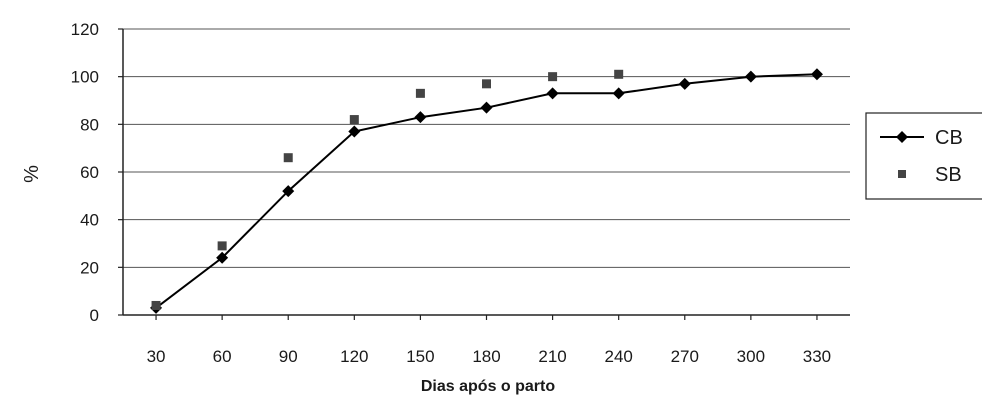 The height and width of the screenshot is (401, 982). I want to click on legend-sb-label: SB, so click(948, 175).